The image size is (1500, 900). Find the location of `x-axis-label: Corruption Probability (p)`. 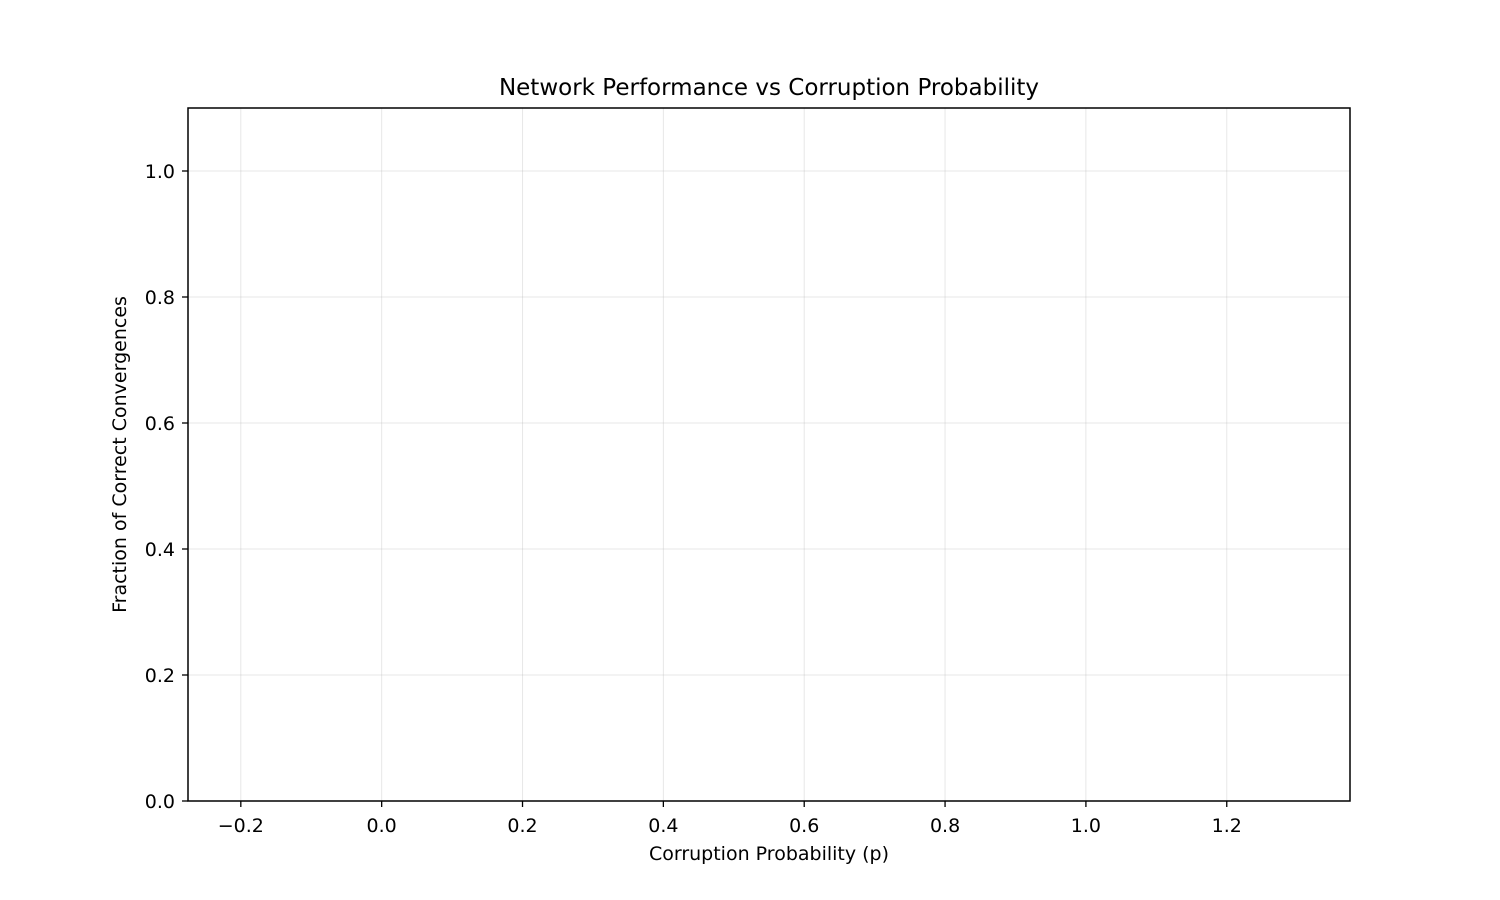

x-axis-label: Corruption Probability (p) is located at coordinates (769, 854).